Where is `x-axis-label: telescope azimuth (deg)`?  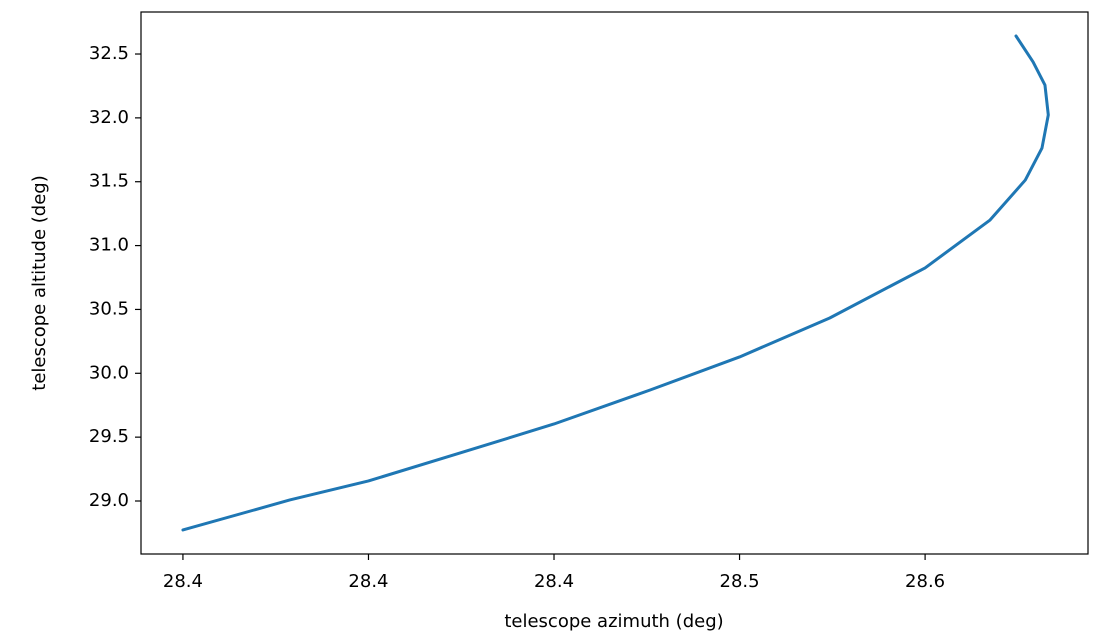
x-axis-label: telescope azimuth (deg) is located at coordinates (613, 621).